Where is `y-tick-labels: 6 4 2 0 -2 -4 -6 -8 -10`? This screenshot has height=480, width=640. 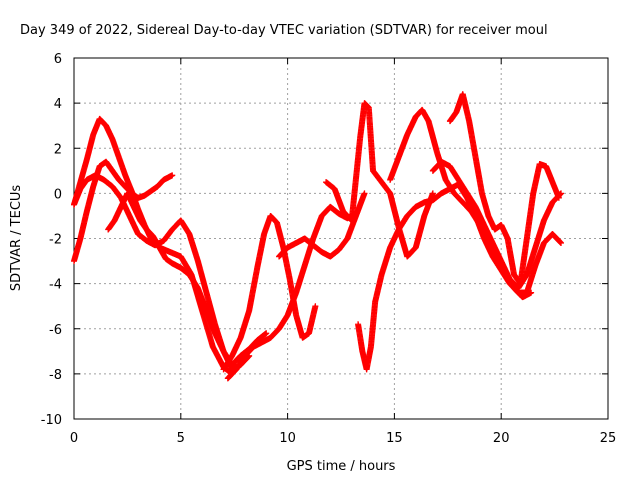 y-tick-labels: 6 4 2 0 -2 -4 -6 -8 -10 is located at coordinates (51, 240).